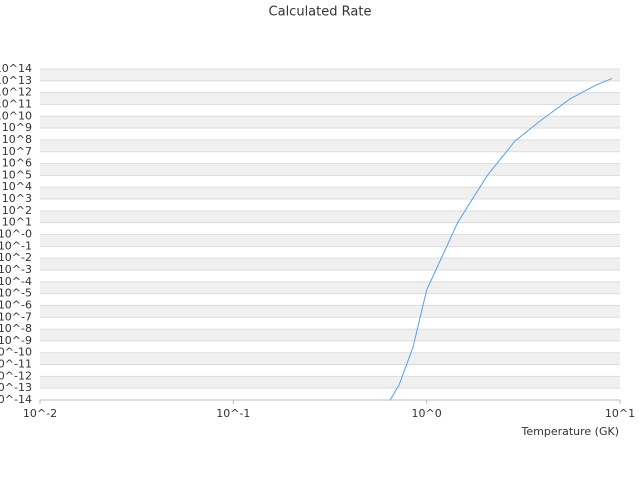  What do you see at coordinates (16, 115) in the screenshot?
I see `y-tick-label: 10^10` at bounding box center [16, 115].